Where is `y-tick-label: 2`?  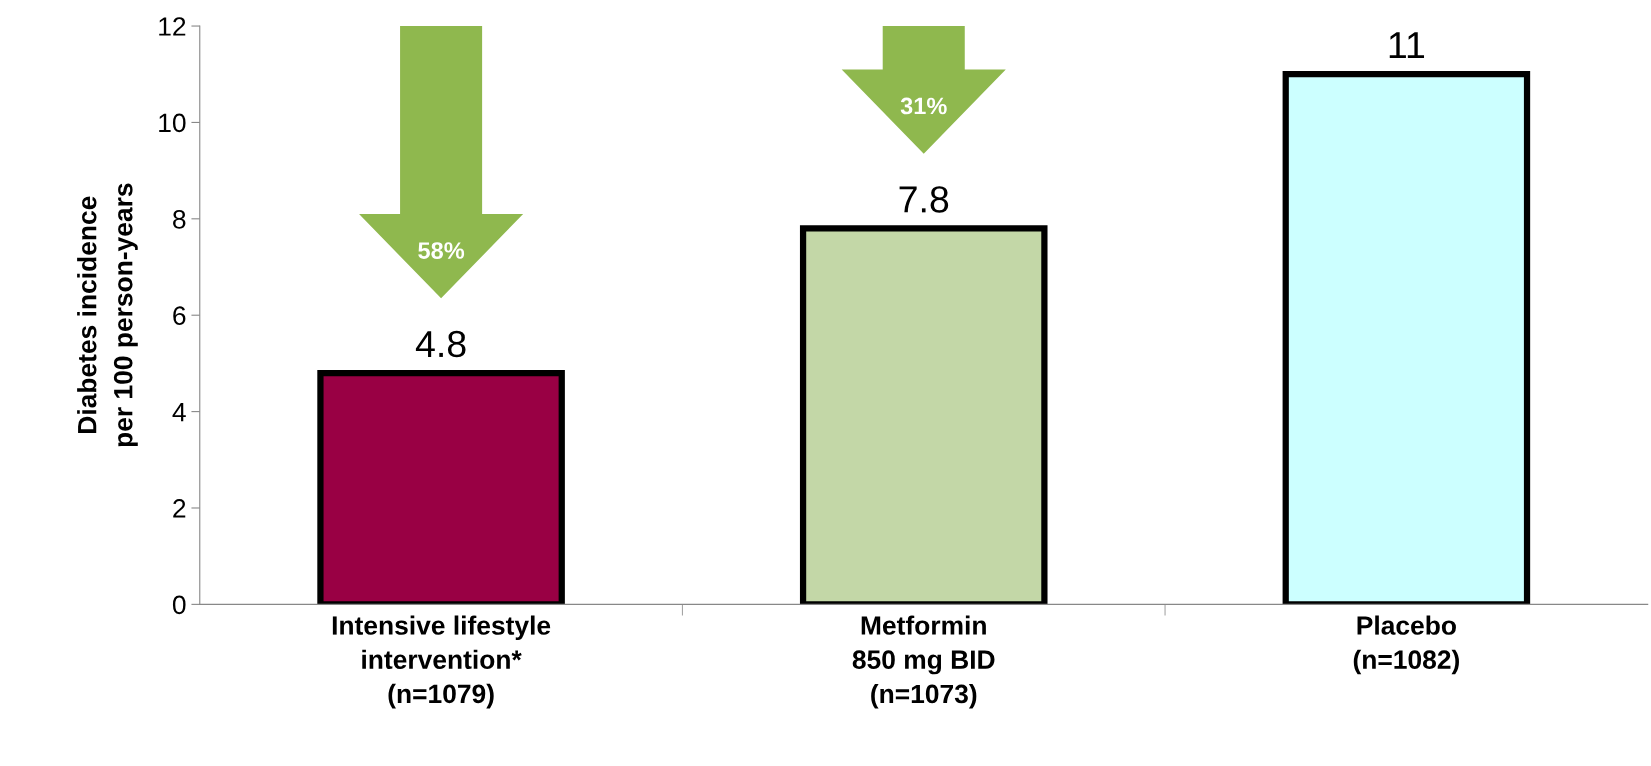 y-tick-label: 2 is located at coordinates (179, 508).